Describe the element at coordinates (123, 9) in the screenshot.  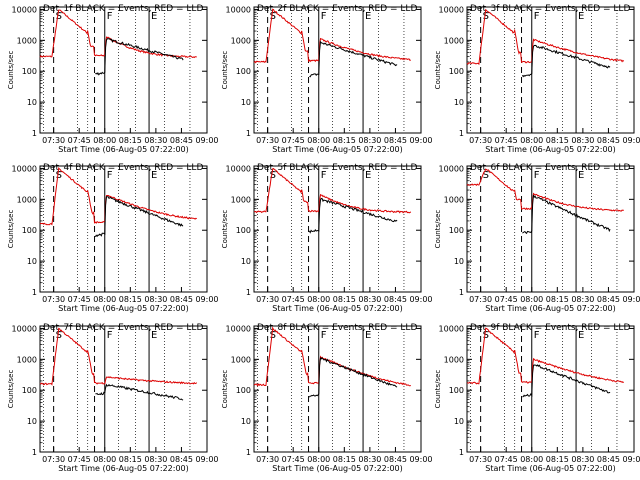
I see `panel-title: Det_1f BLACK = Events, RED = LLD` at that location.